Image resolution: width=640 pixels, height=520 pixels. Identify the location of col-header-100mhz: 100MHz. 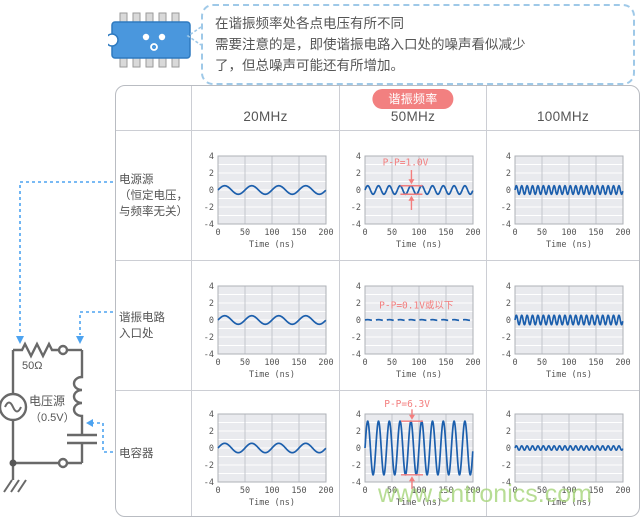
(563, 108).